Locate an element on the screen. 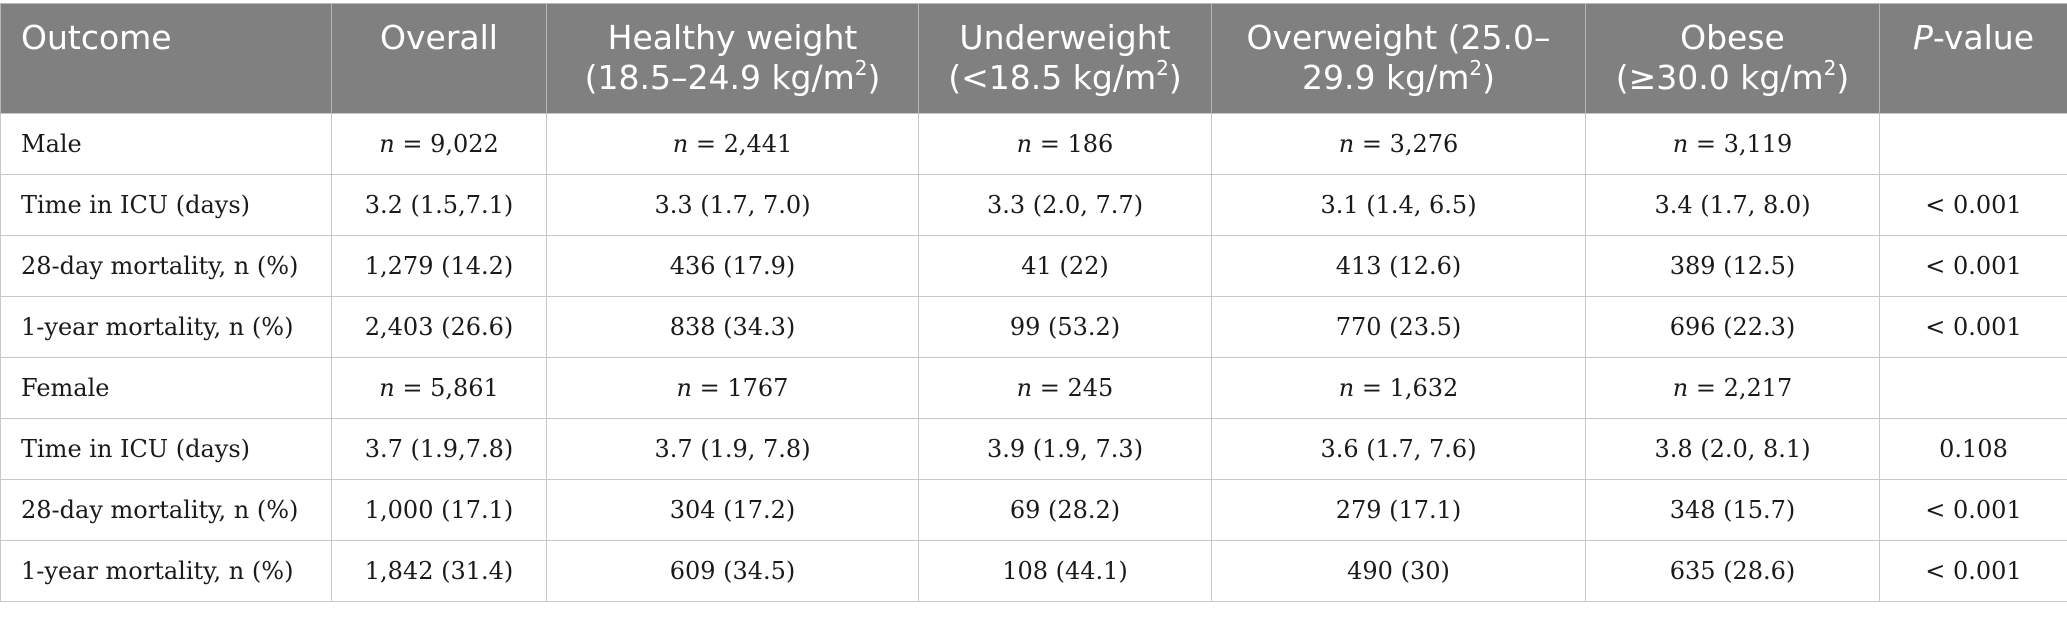  table-cell: n = 245 is located at coordinates (1065, 388).